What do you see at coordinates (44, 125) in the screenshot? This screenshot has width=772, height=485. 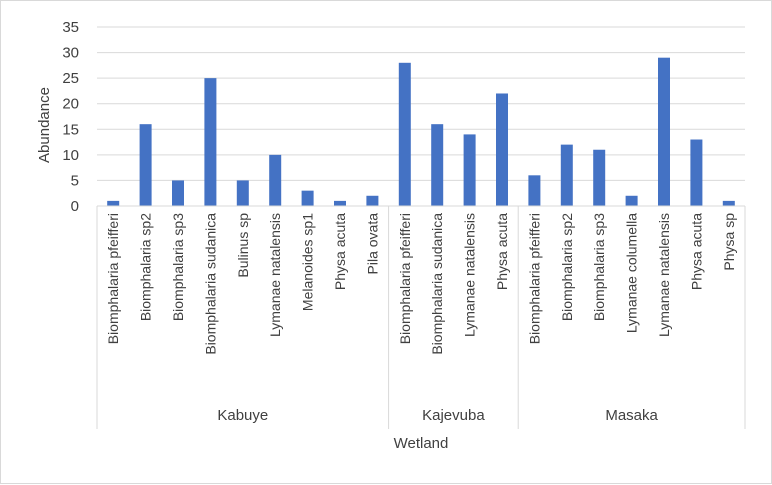 I see `y-axis-title: Abundance` at bounding box center [44, 125].